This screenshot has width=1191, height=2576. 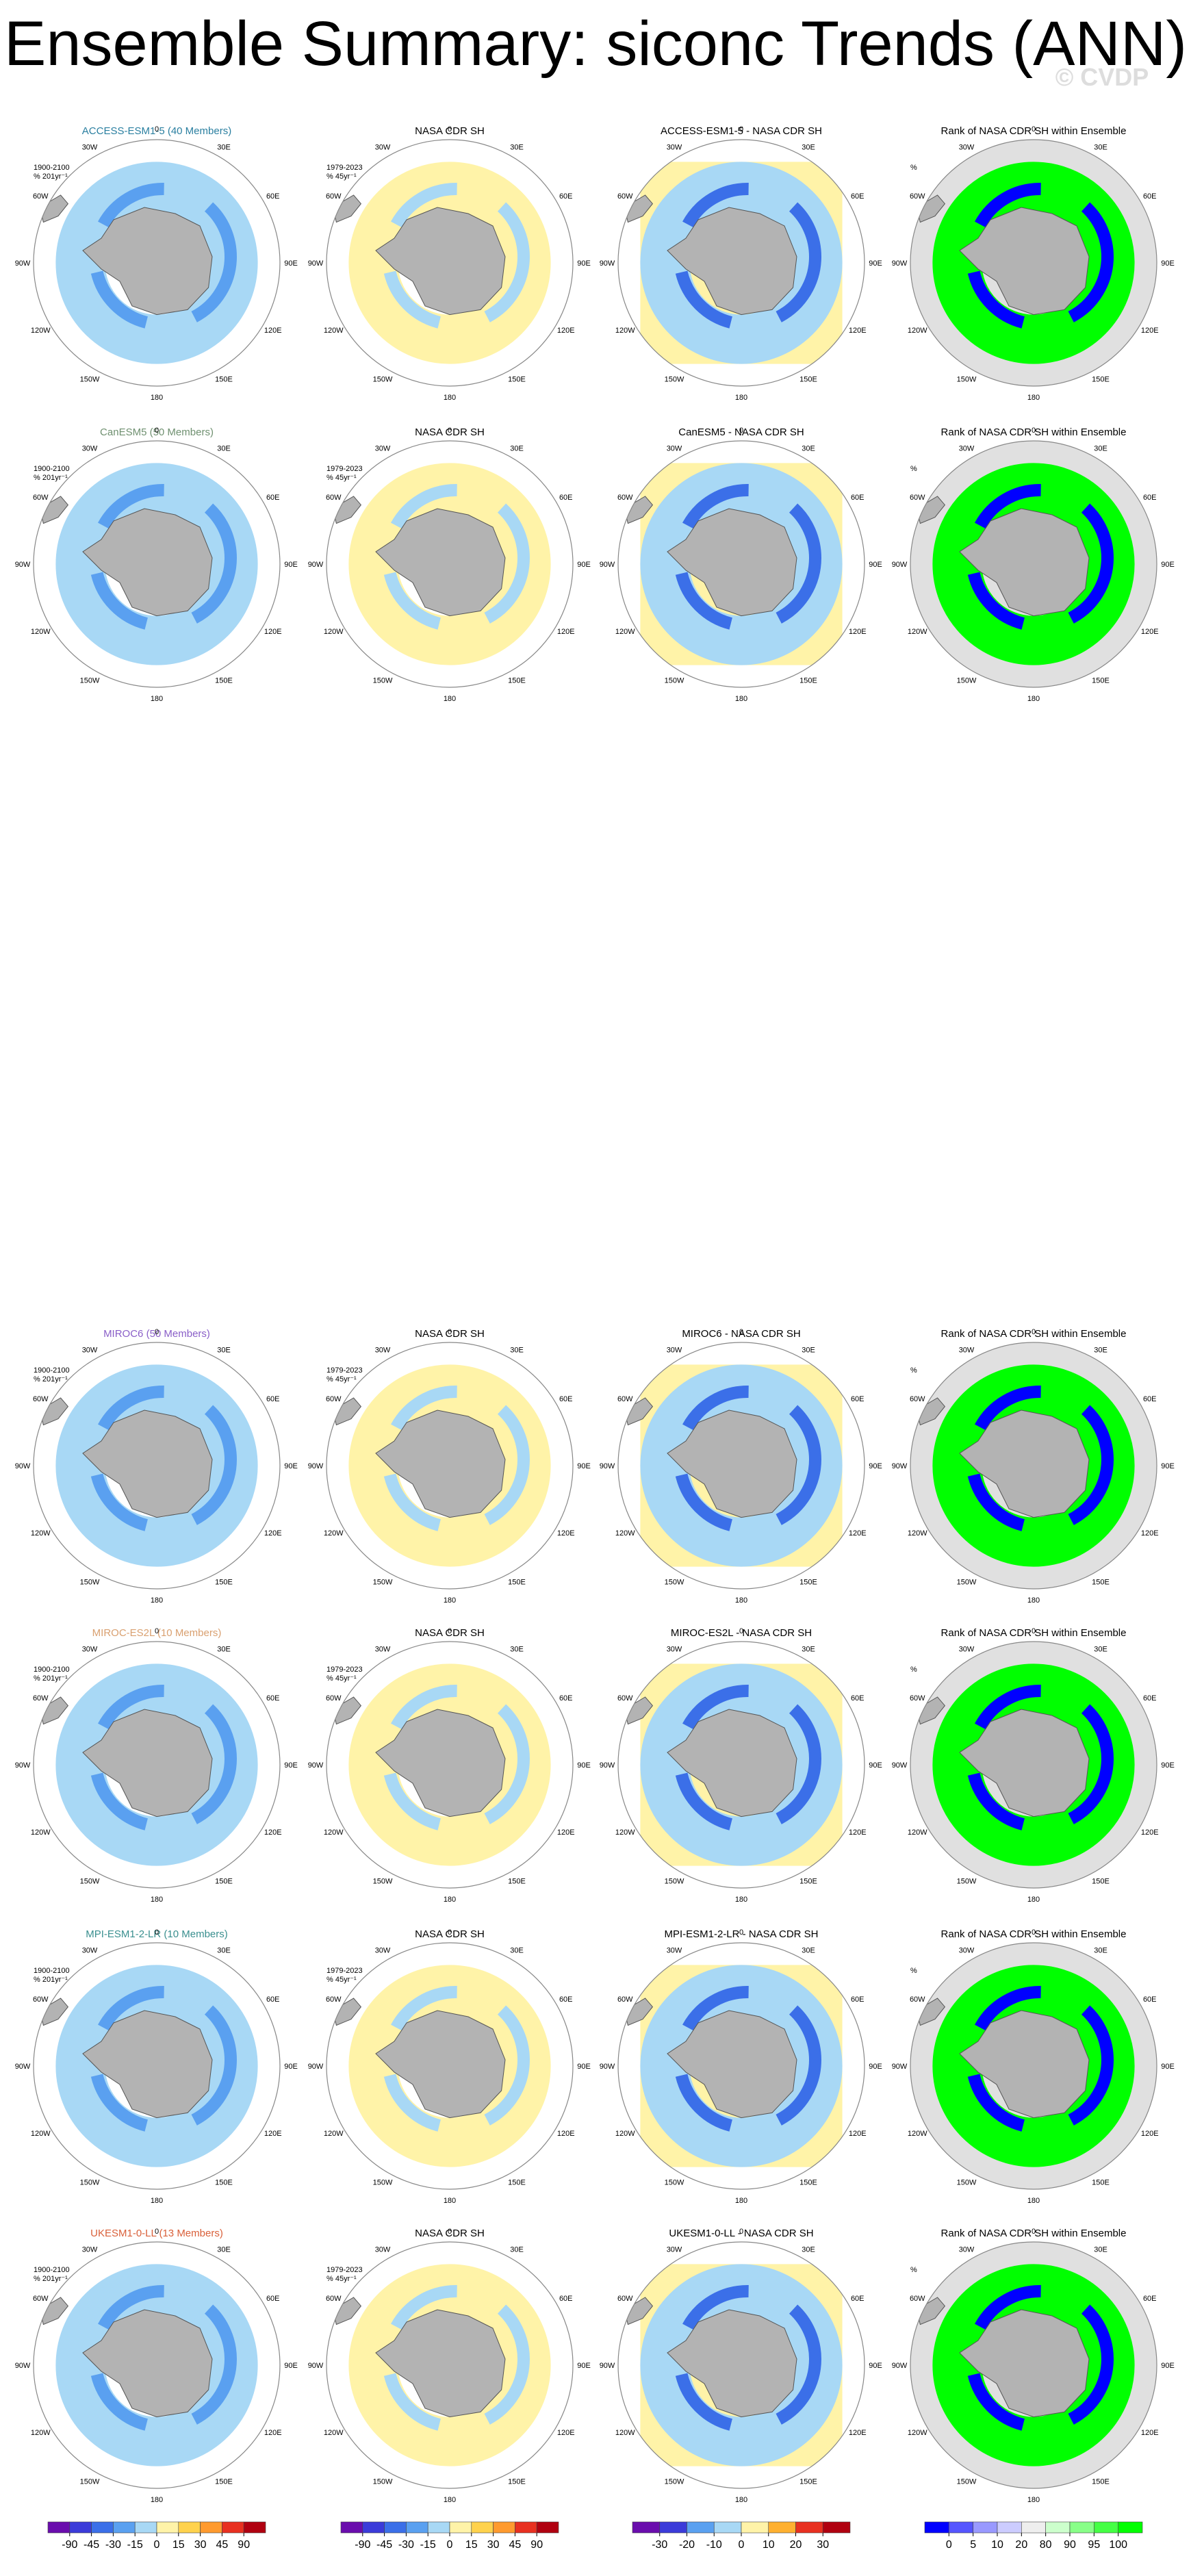 What do you see at coordinates (450, 1633) in the screenshot?
I see `panel-title: NASA CDR SH` at bounding box center [450, 1633].